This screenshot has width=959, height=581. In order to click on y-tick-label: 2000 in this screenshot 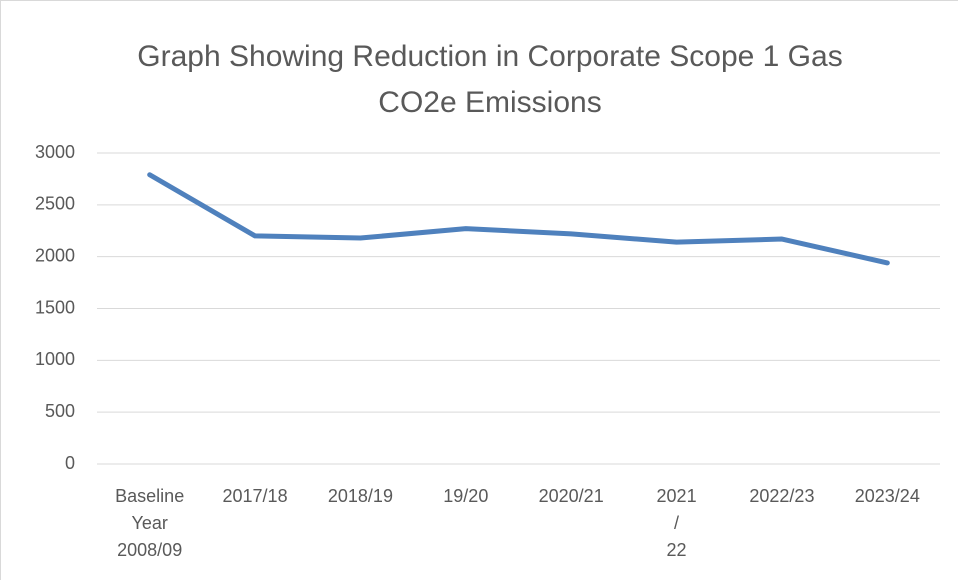, I will do `click(55, 255)`.